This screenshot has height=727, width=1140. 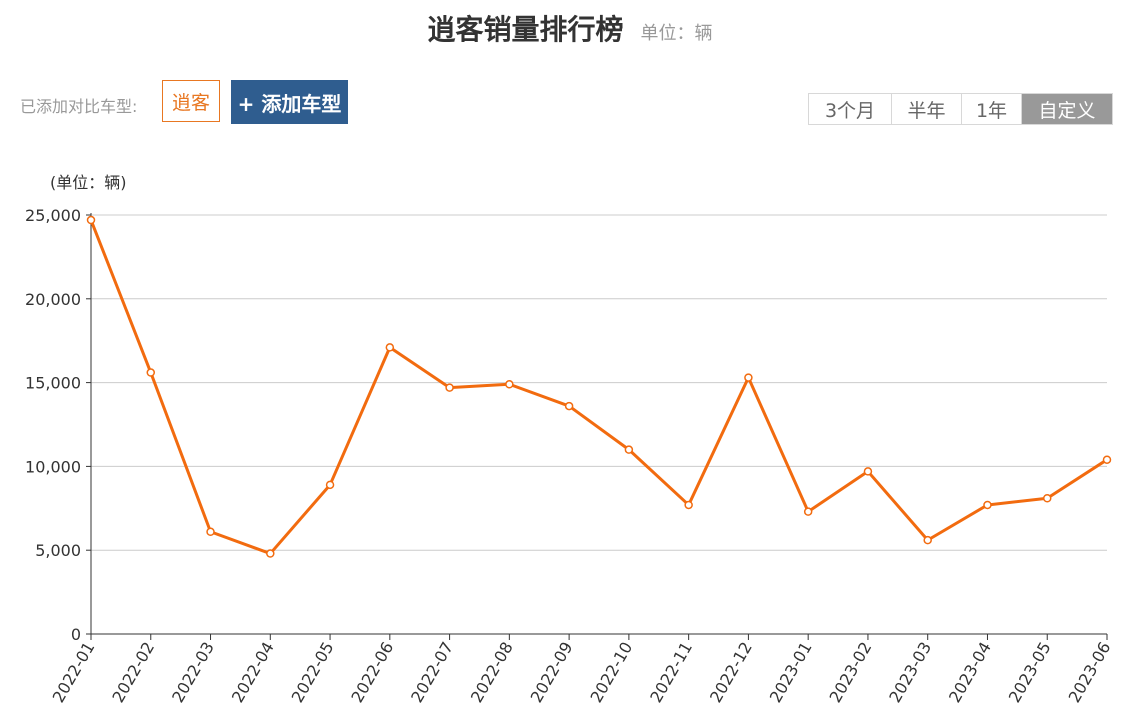 I want to click on range-half-year: 半年, so click(x=926, y=109).